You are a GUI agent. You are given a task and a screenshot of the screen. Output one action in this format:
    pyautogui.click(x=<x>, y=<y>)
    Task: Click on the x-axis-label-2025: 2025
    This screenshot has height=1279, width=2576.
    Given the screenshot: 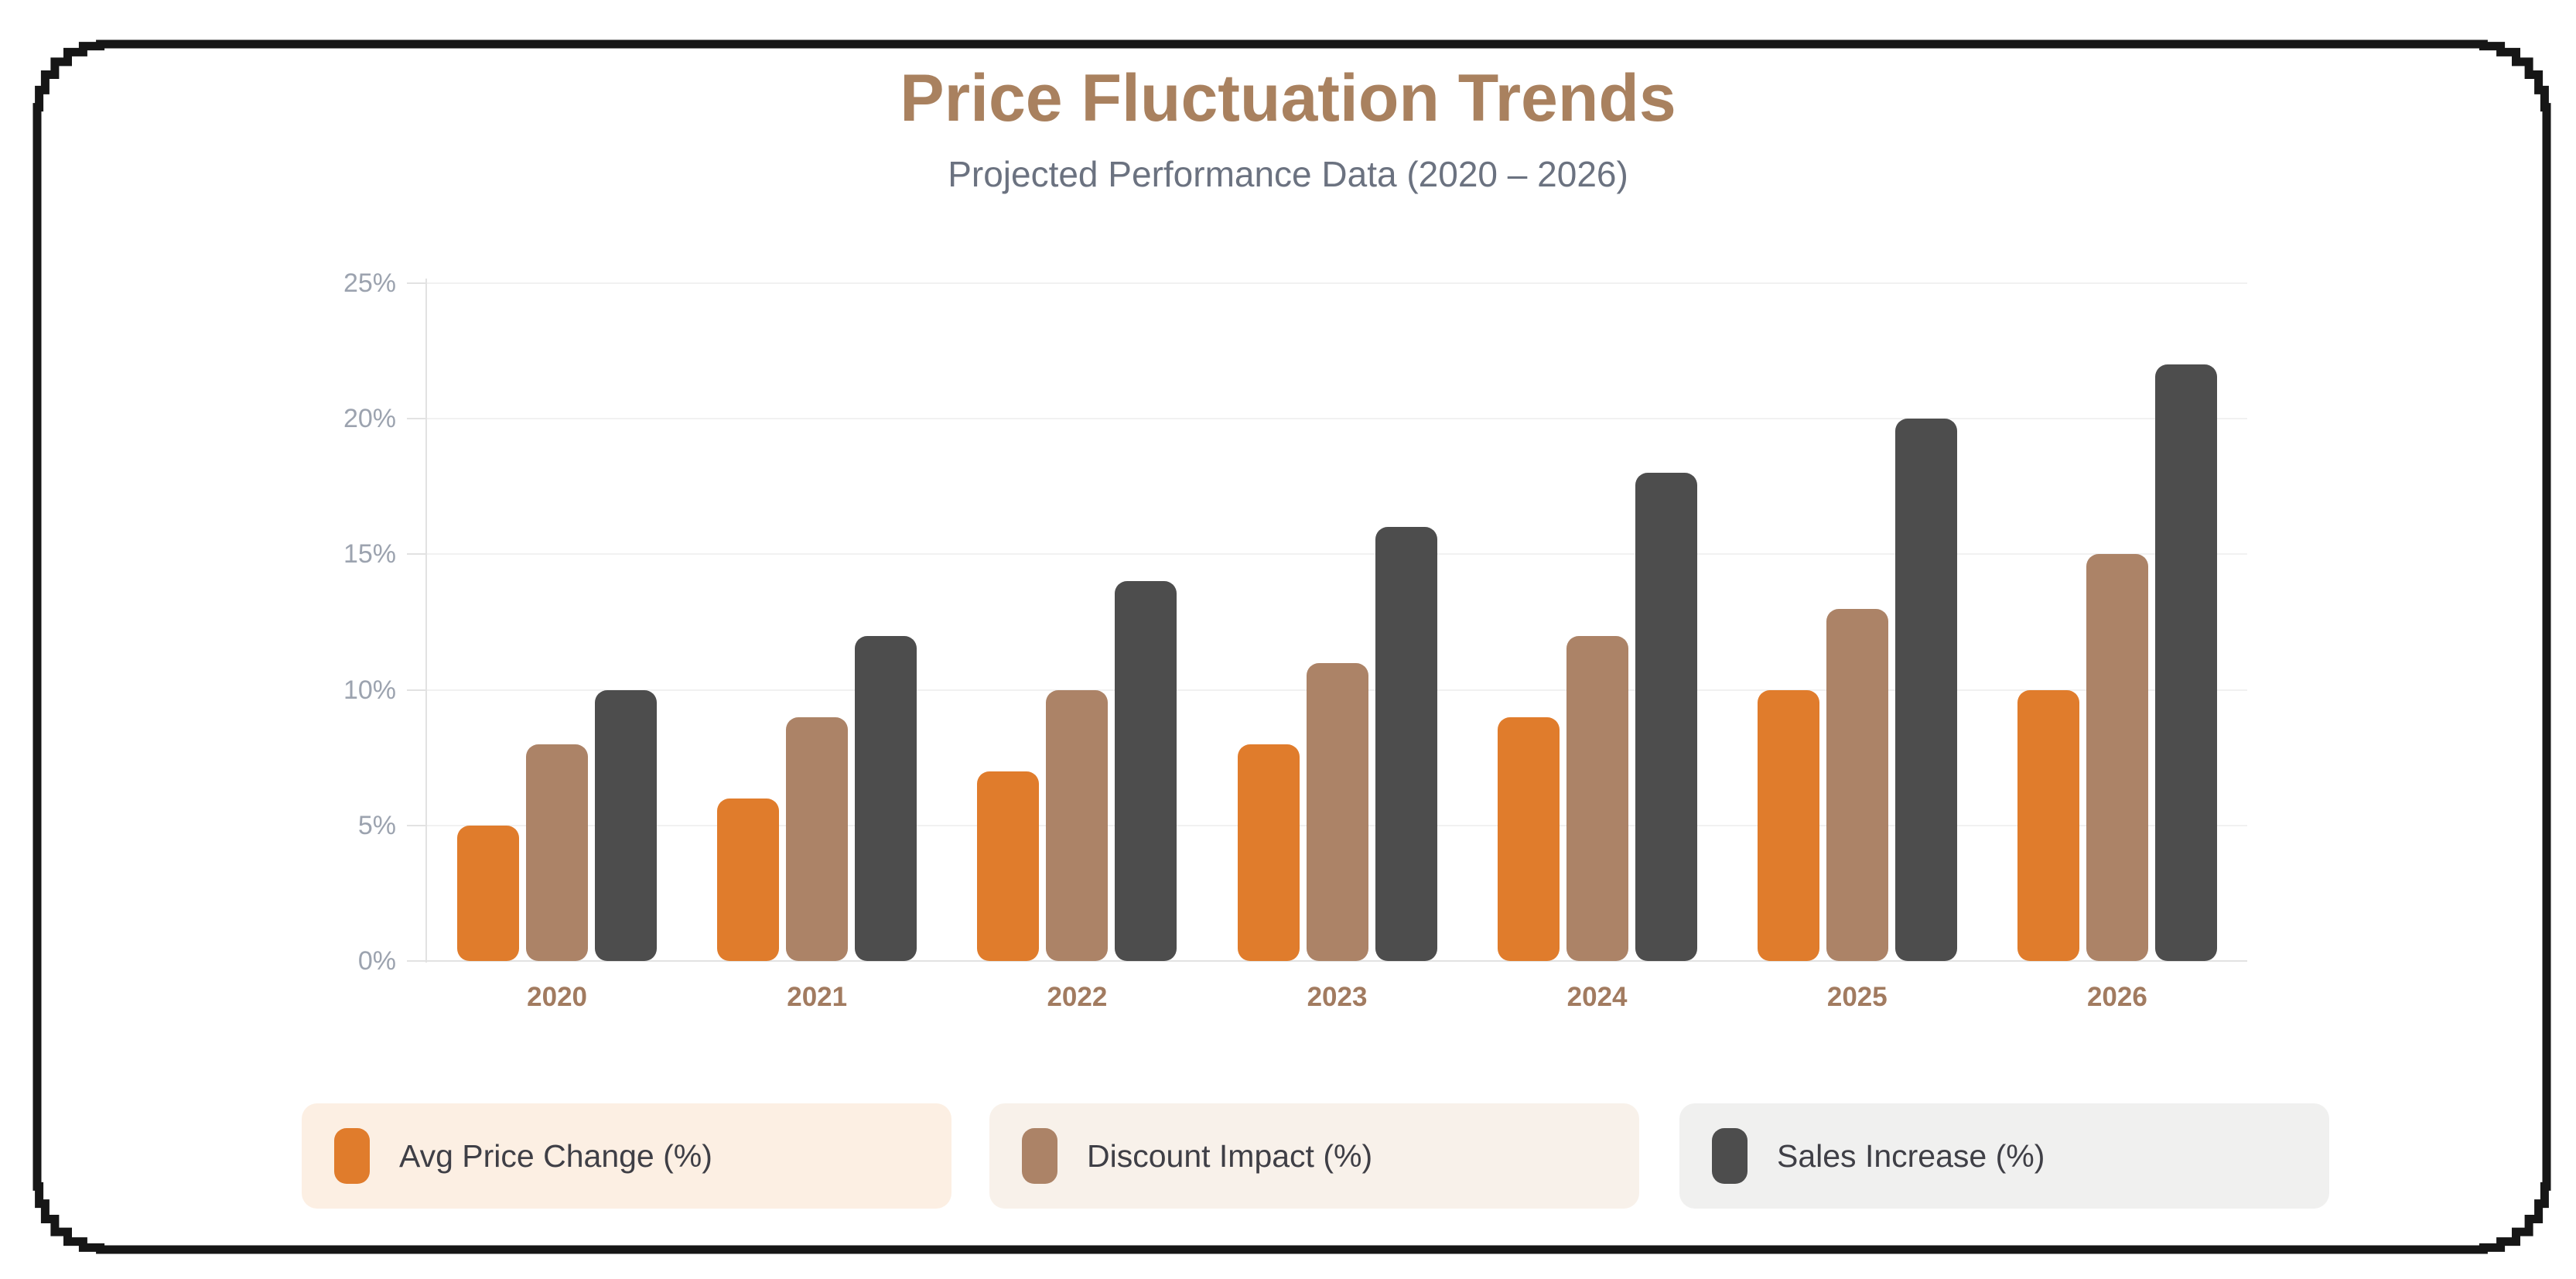 What is the action you would take?
    pyautogui.click(x=1857, y=997)
    